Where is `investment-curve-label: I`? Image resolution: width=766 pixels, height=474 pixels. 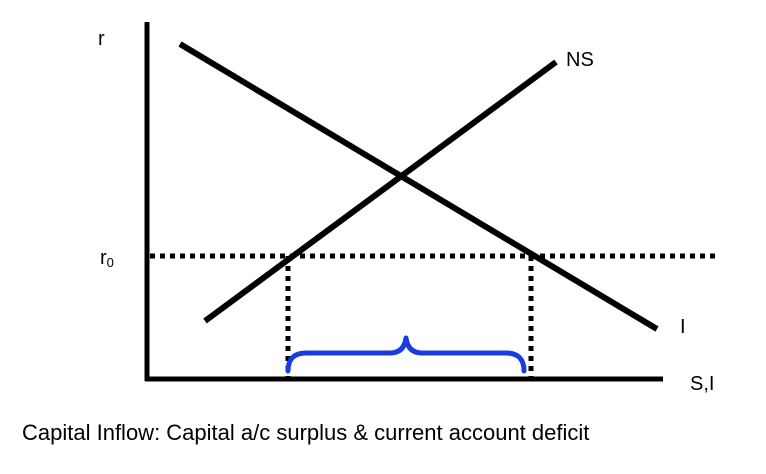 investment-curve-label: I is located at coordinates (683, 327).